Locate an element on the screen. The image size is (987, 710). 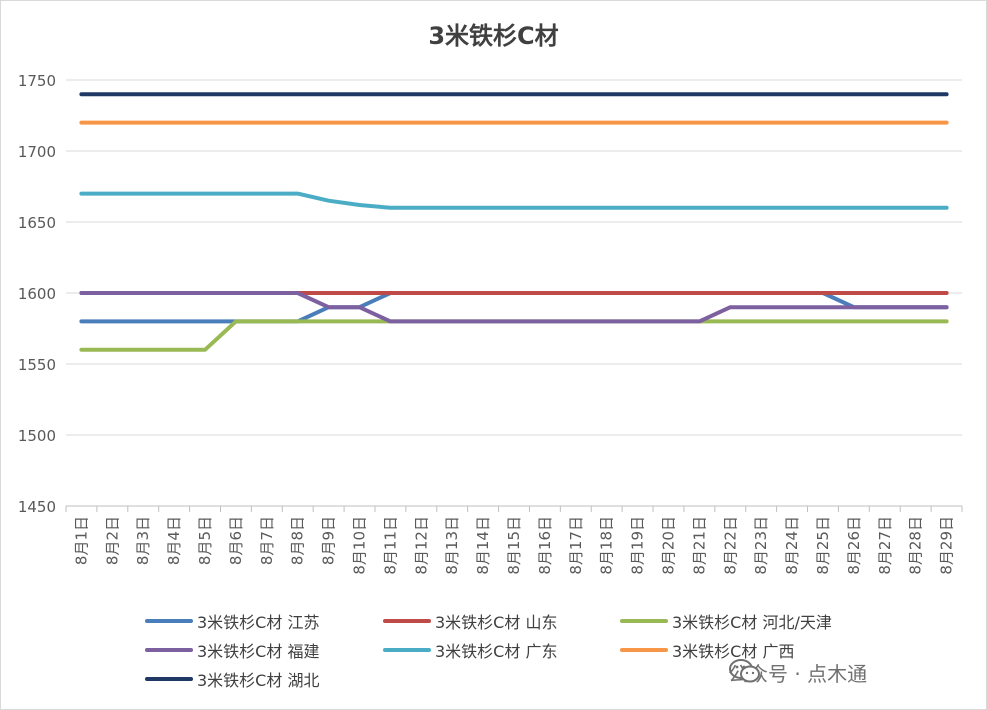
watermark: 公众号 · 点木通 is located at coordinates (797, 672).